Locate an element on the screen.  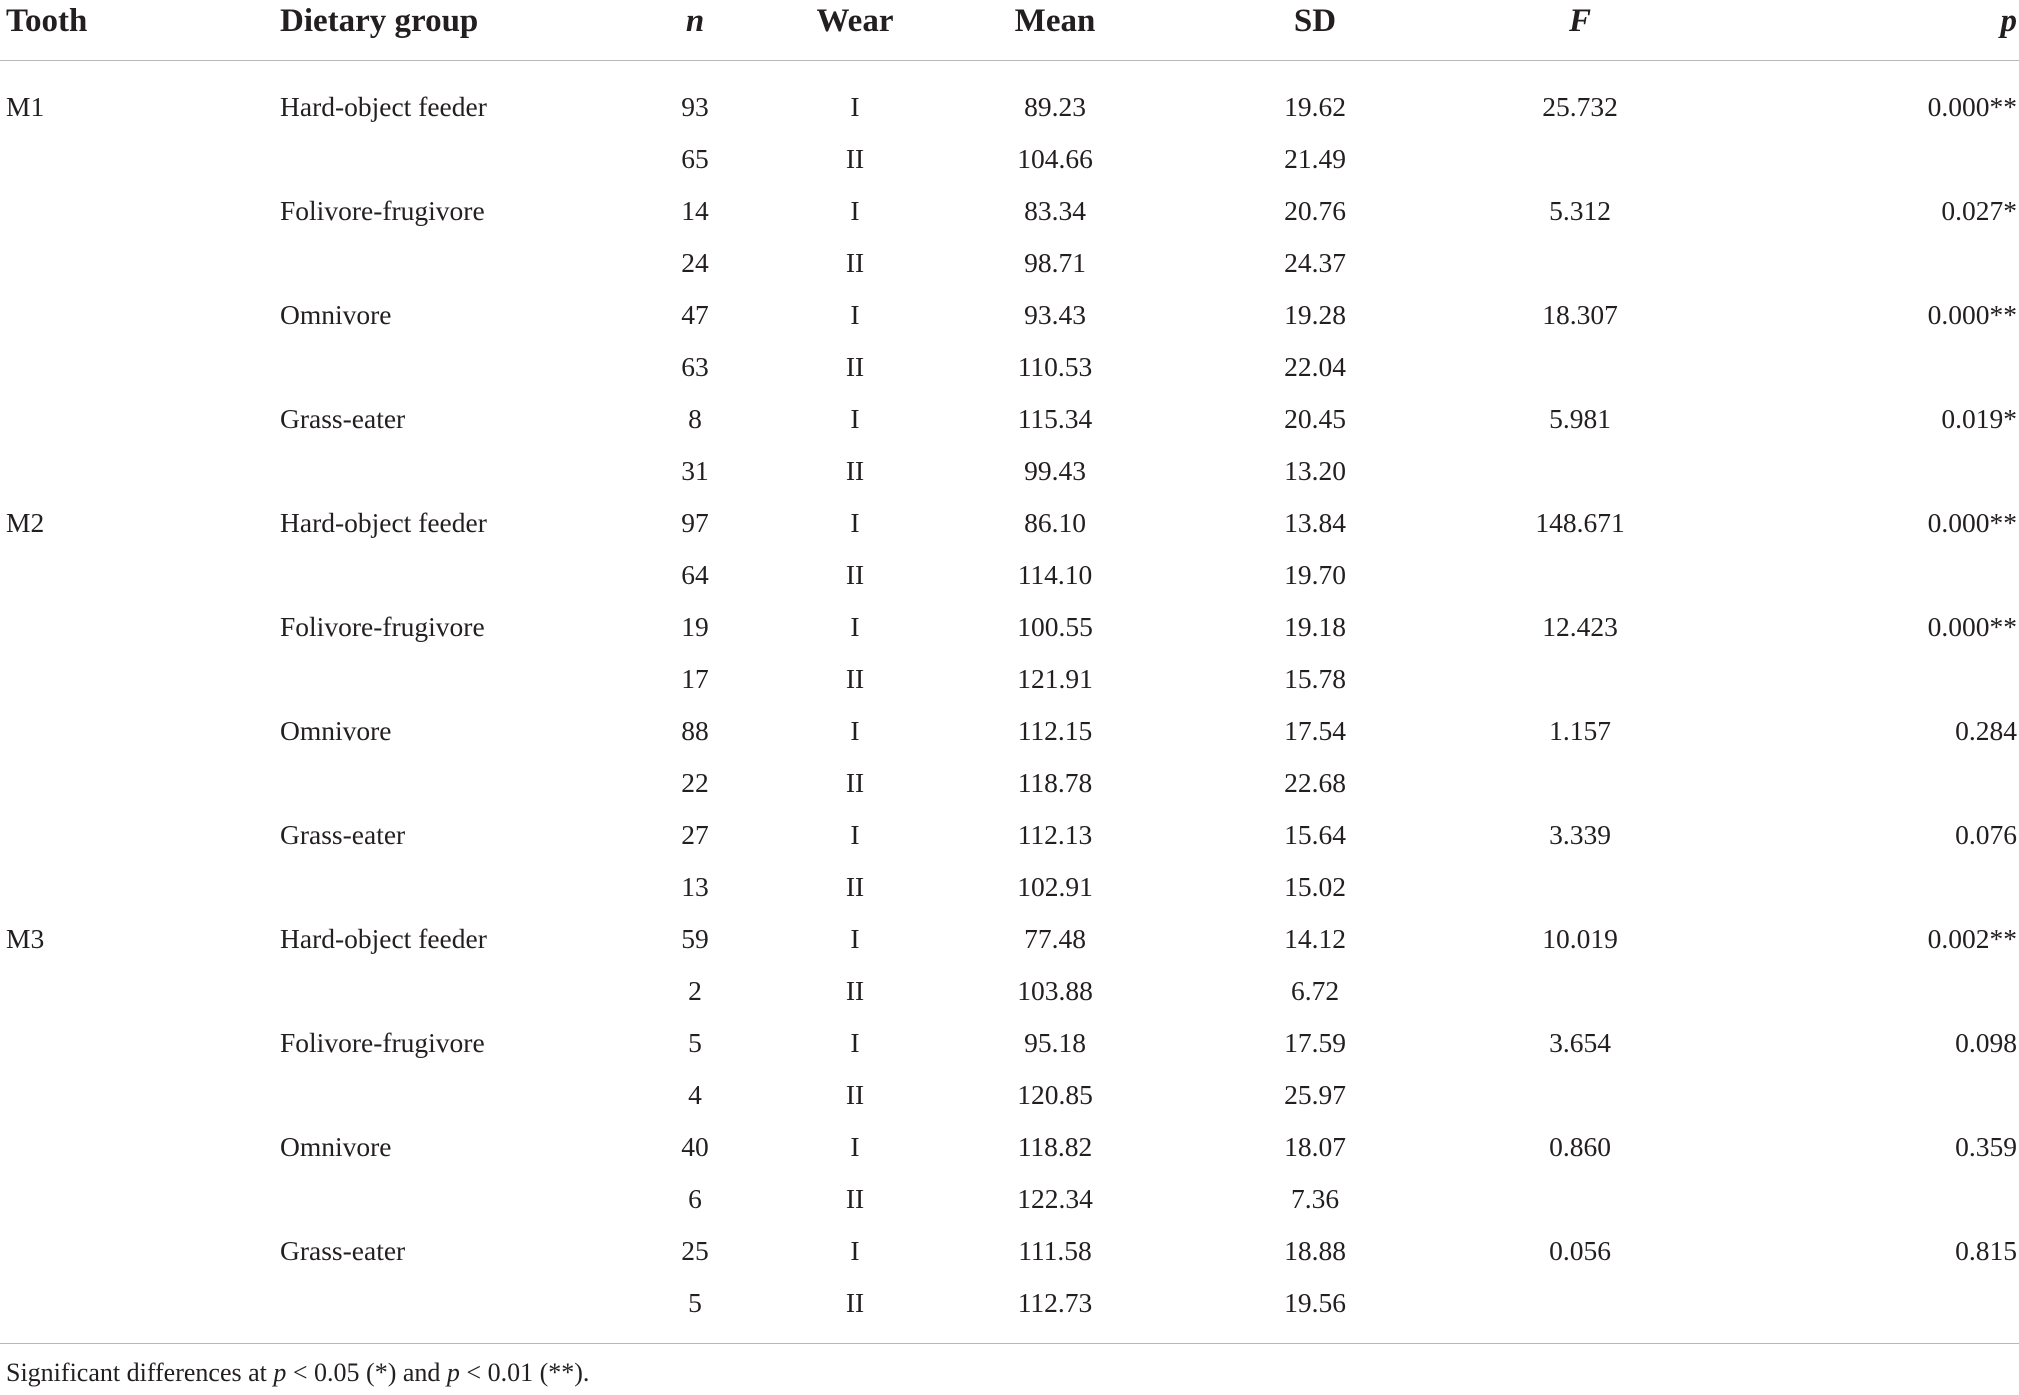
table-row: 17 II 121.91 15.78 is located at coordinates (1009, 679).